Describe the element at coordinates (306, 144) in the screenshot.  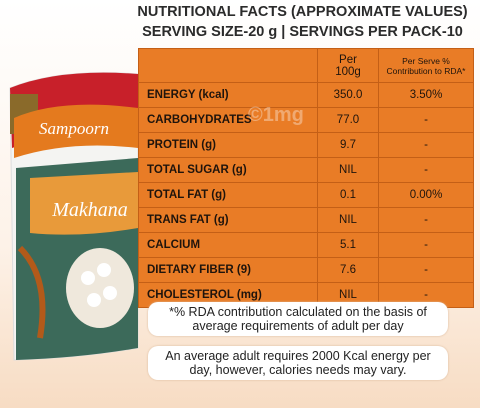
I see `table-row: PROTEIN (g) 9.7-` at that location.